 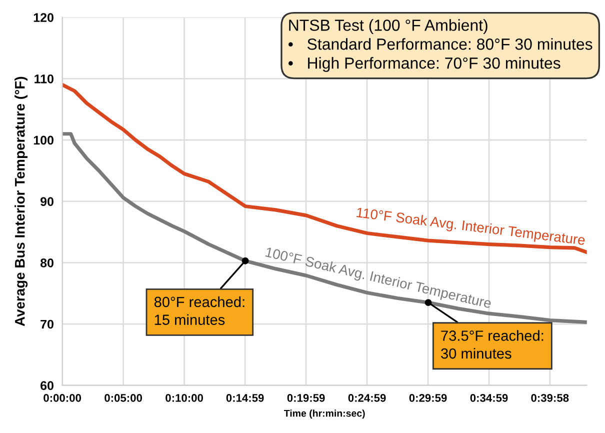 What do you see at coordinates (44, 17) in the screenshot?
I see `y-tick-label: 120` at bounding box center [44, 17].